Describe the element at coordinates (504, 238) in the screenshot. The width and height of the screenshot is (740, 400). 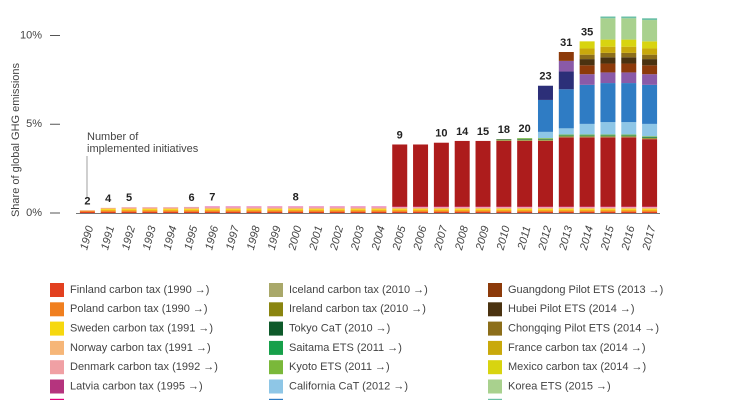
I see `x-tick-label: 2010` at that location.